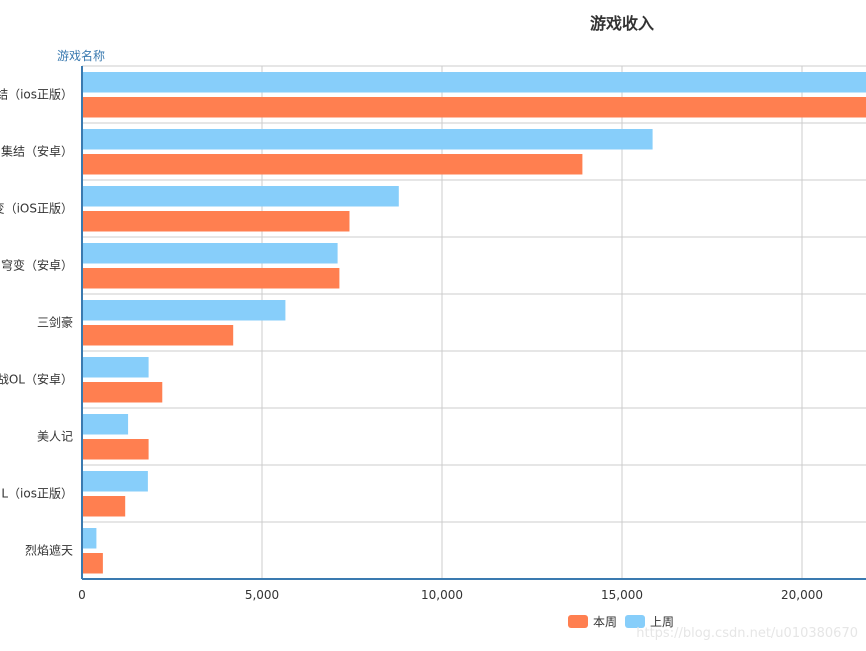  Describe the element at coordinates (37, 265) in the screenshot. I see `y-tick-label: 穹变（安卓）` at that location.